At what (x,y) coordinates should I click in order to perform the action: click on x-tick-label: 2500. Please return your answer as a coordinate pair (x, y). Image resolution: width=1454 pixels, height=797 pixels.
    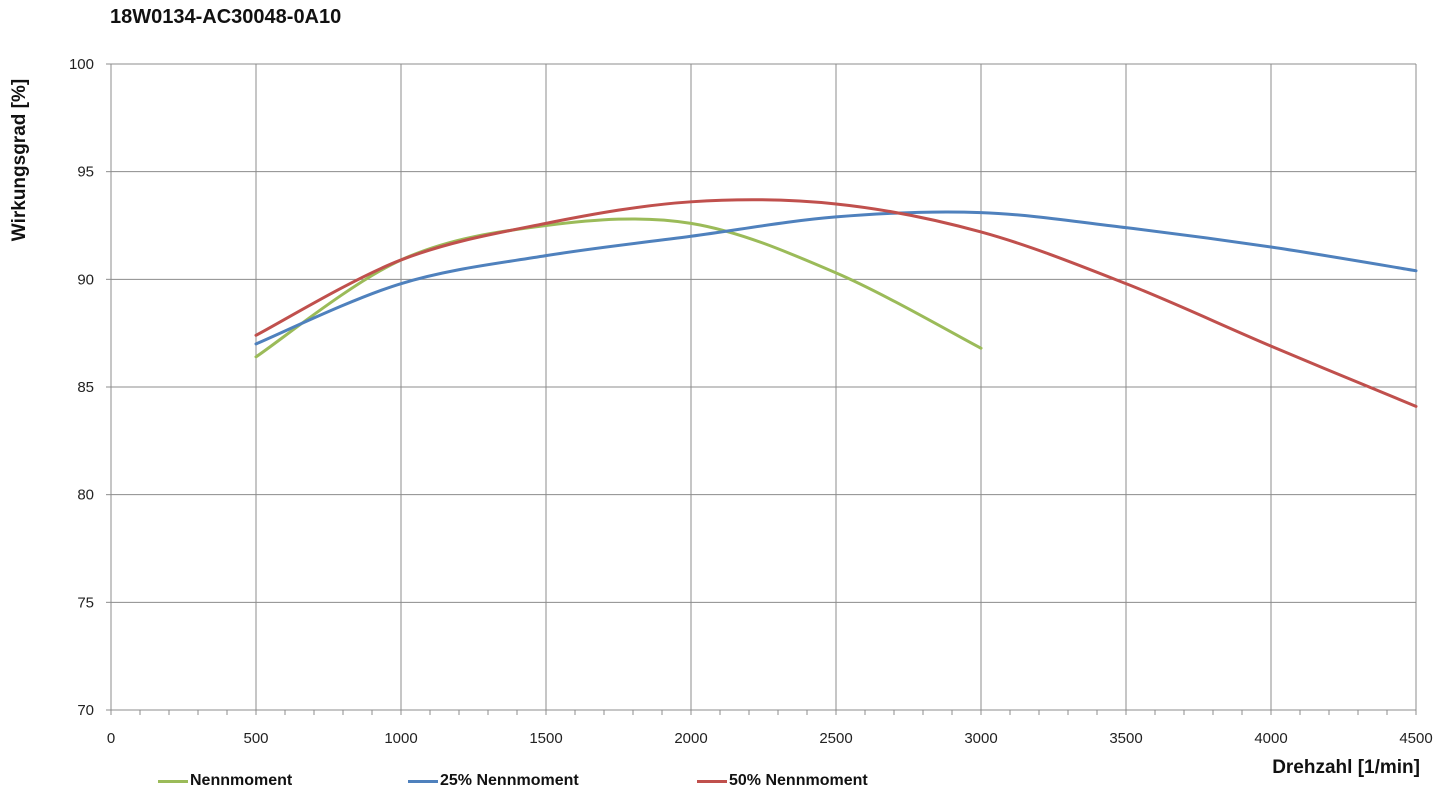
    Looking at the image, I should click on (835, 738).